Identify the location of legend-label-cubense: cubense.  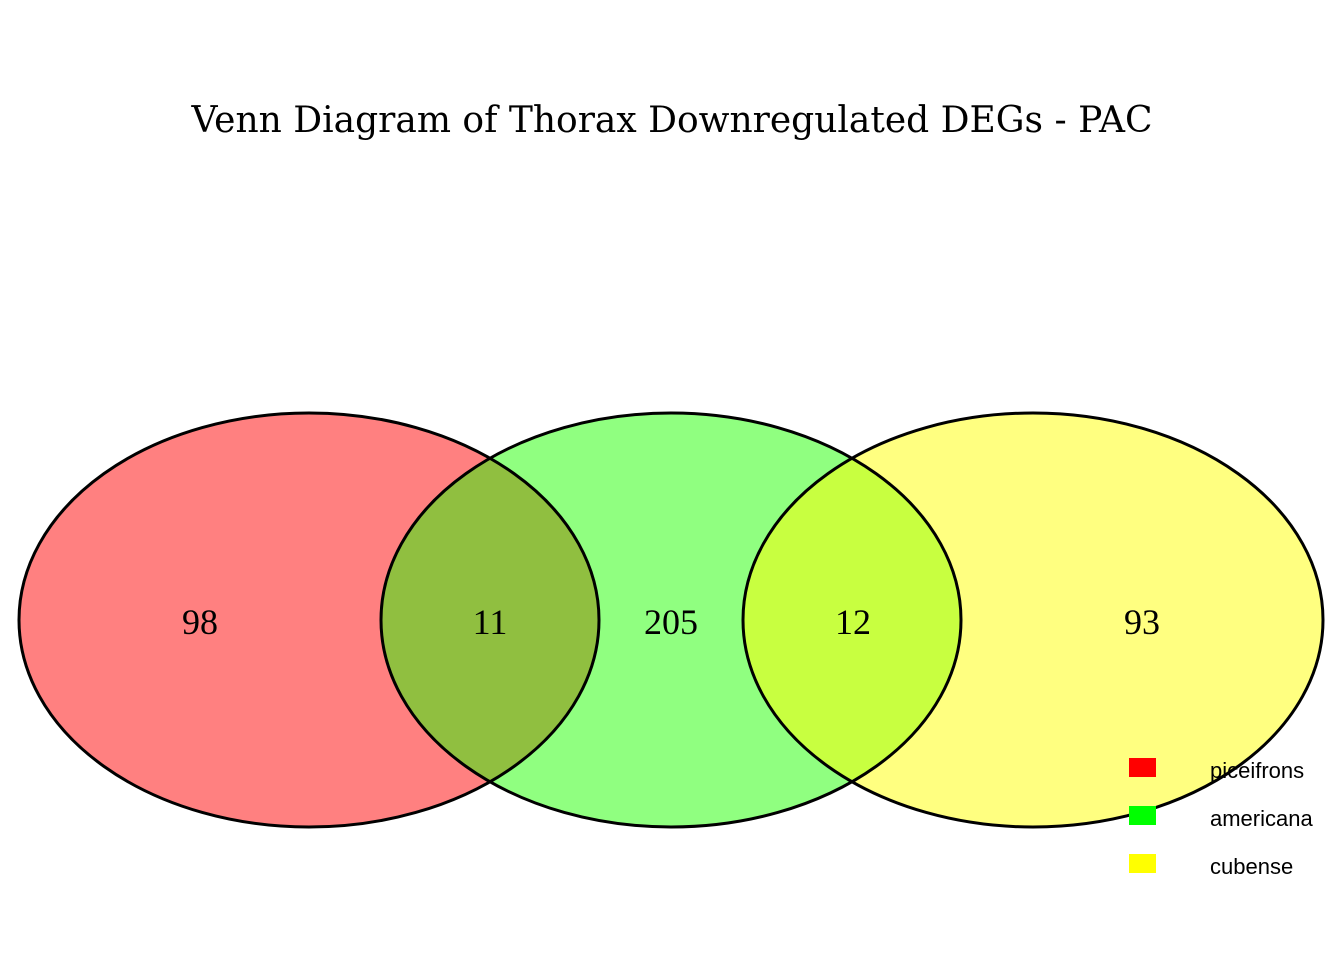
(1251, 866).